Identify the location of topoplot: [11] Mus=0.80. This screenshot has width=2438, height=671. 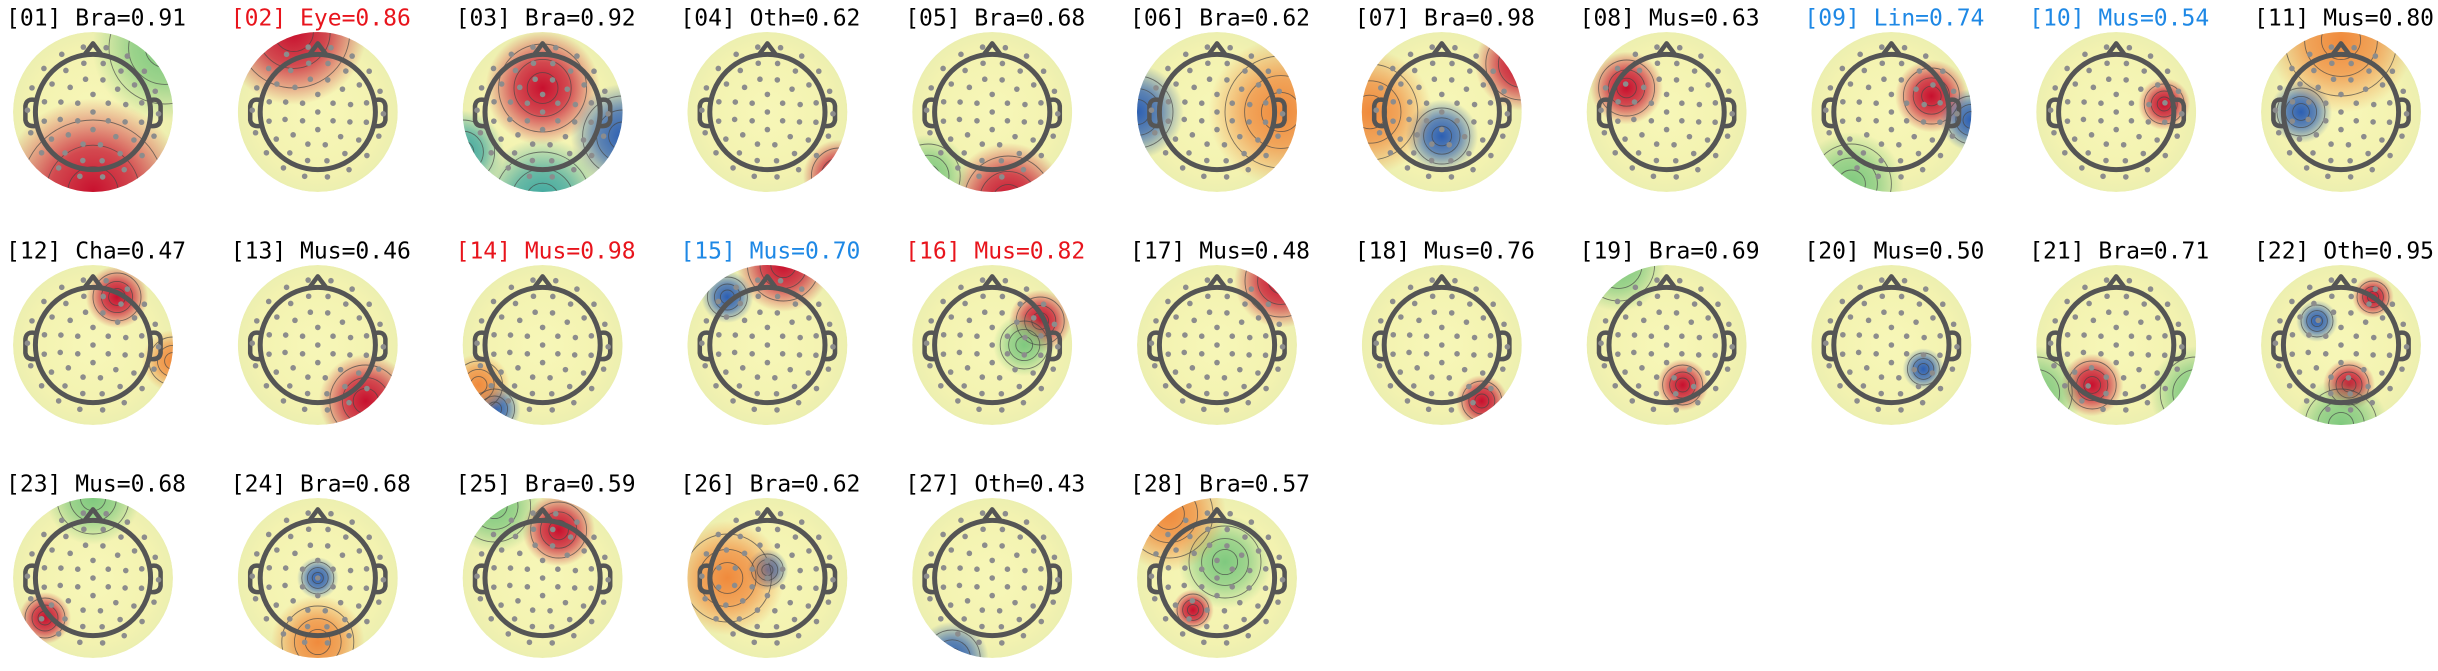
(2344, 99).